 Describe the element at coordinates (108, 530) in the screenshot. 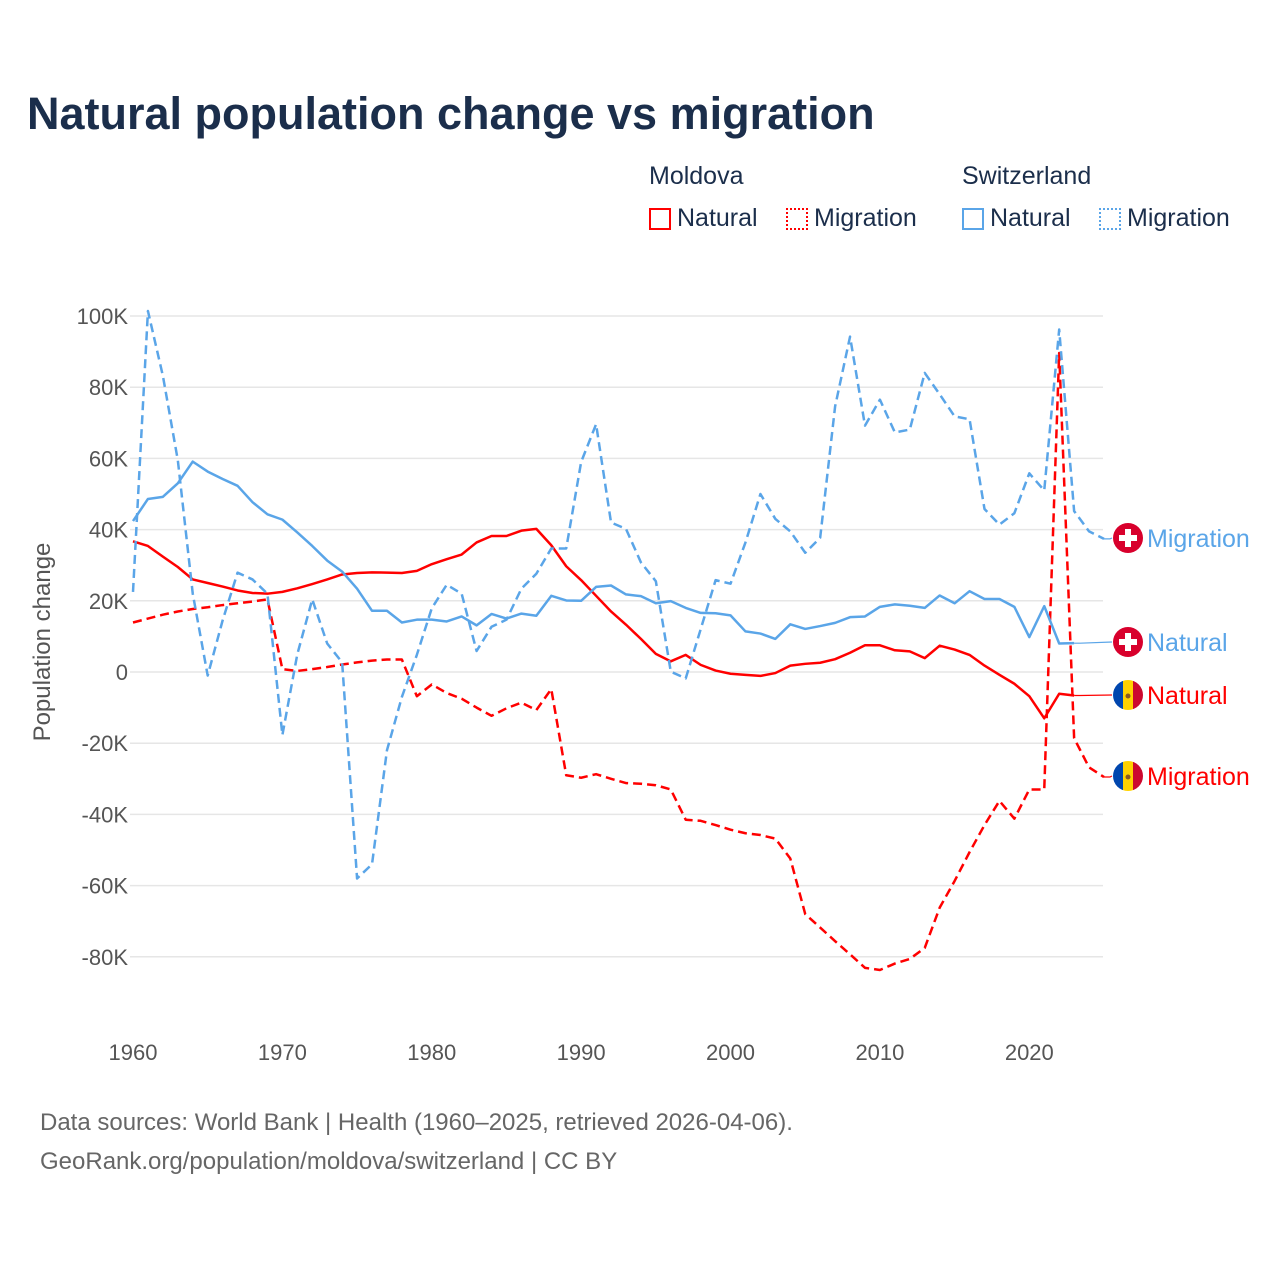

I see `y-tick-label: 40K` at that location.